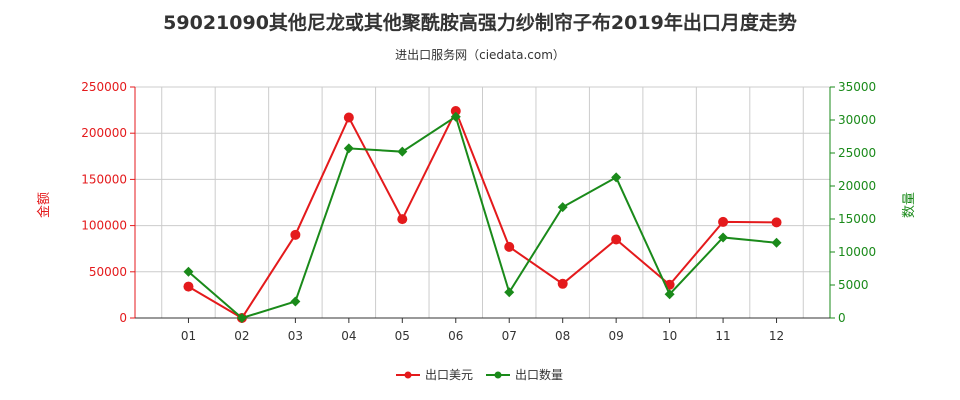  I want to click on left-tick-label: 150000, so click(104, 179).